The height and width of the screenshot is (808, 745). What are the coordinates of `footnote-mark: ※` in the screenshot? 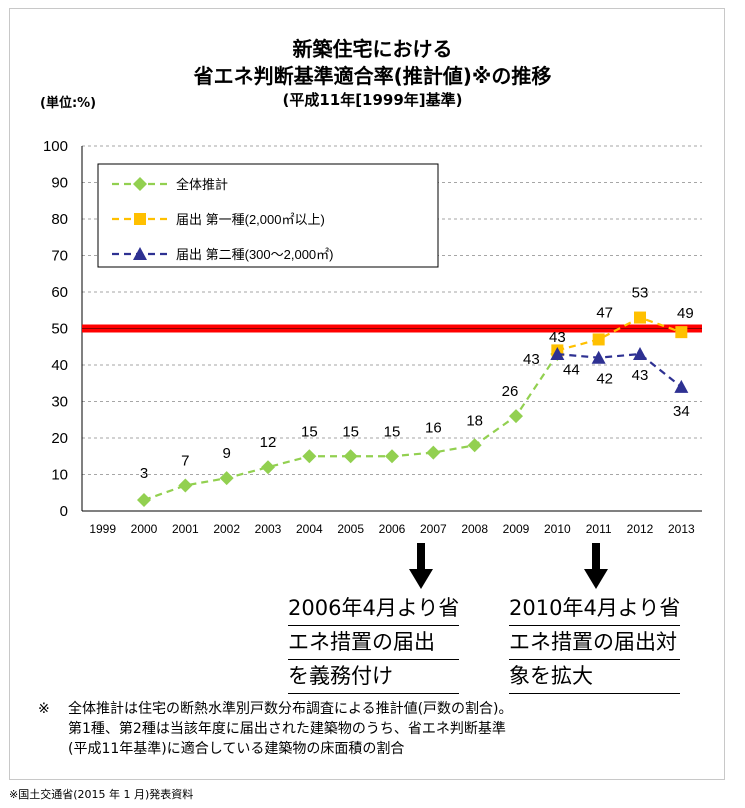 It's located at (44, 709).